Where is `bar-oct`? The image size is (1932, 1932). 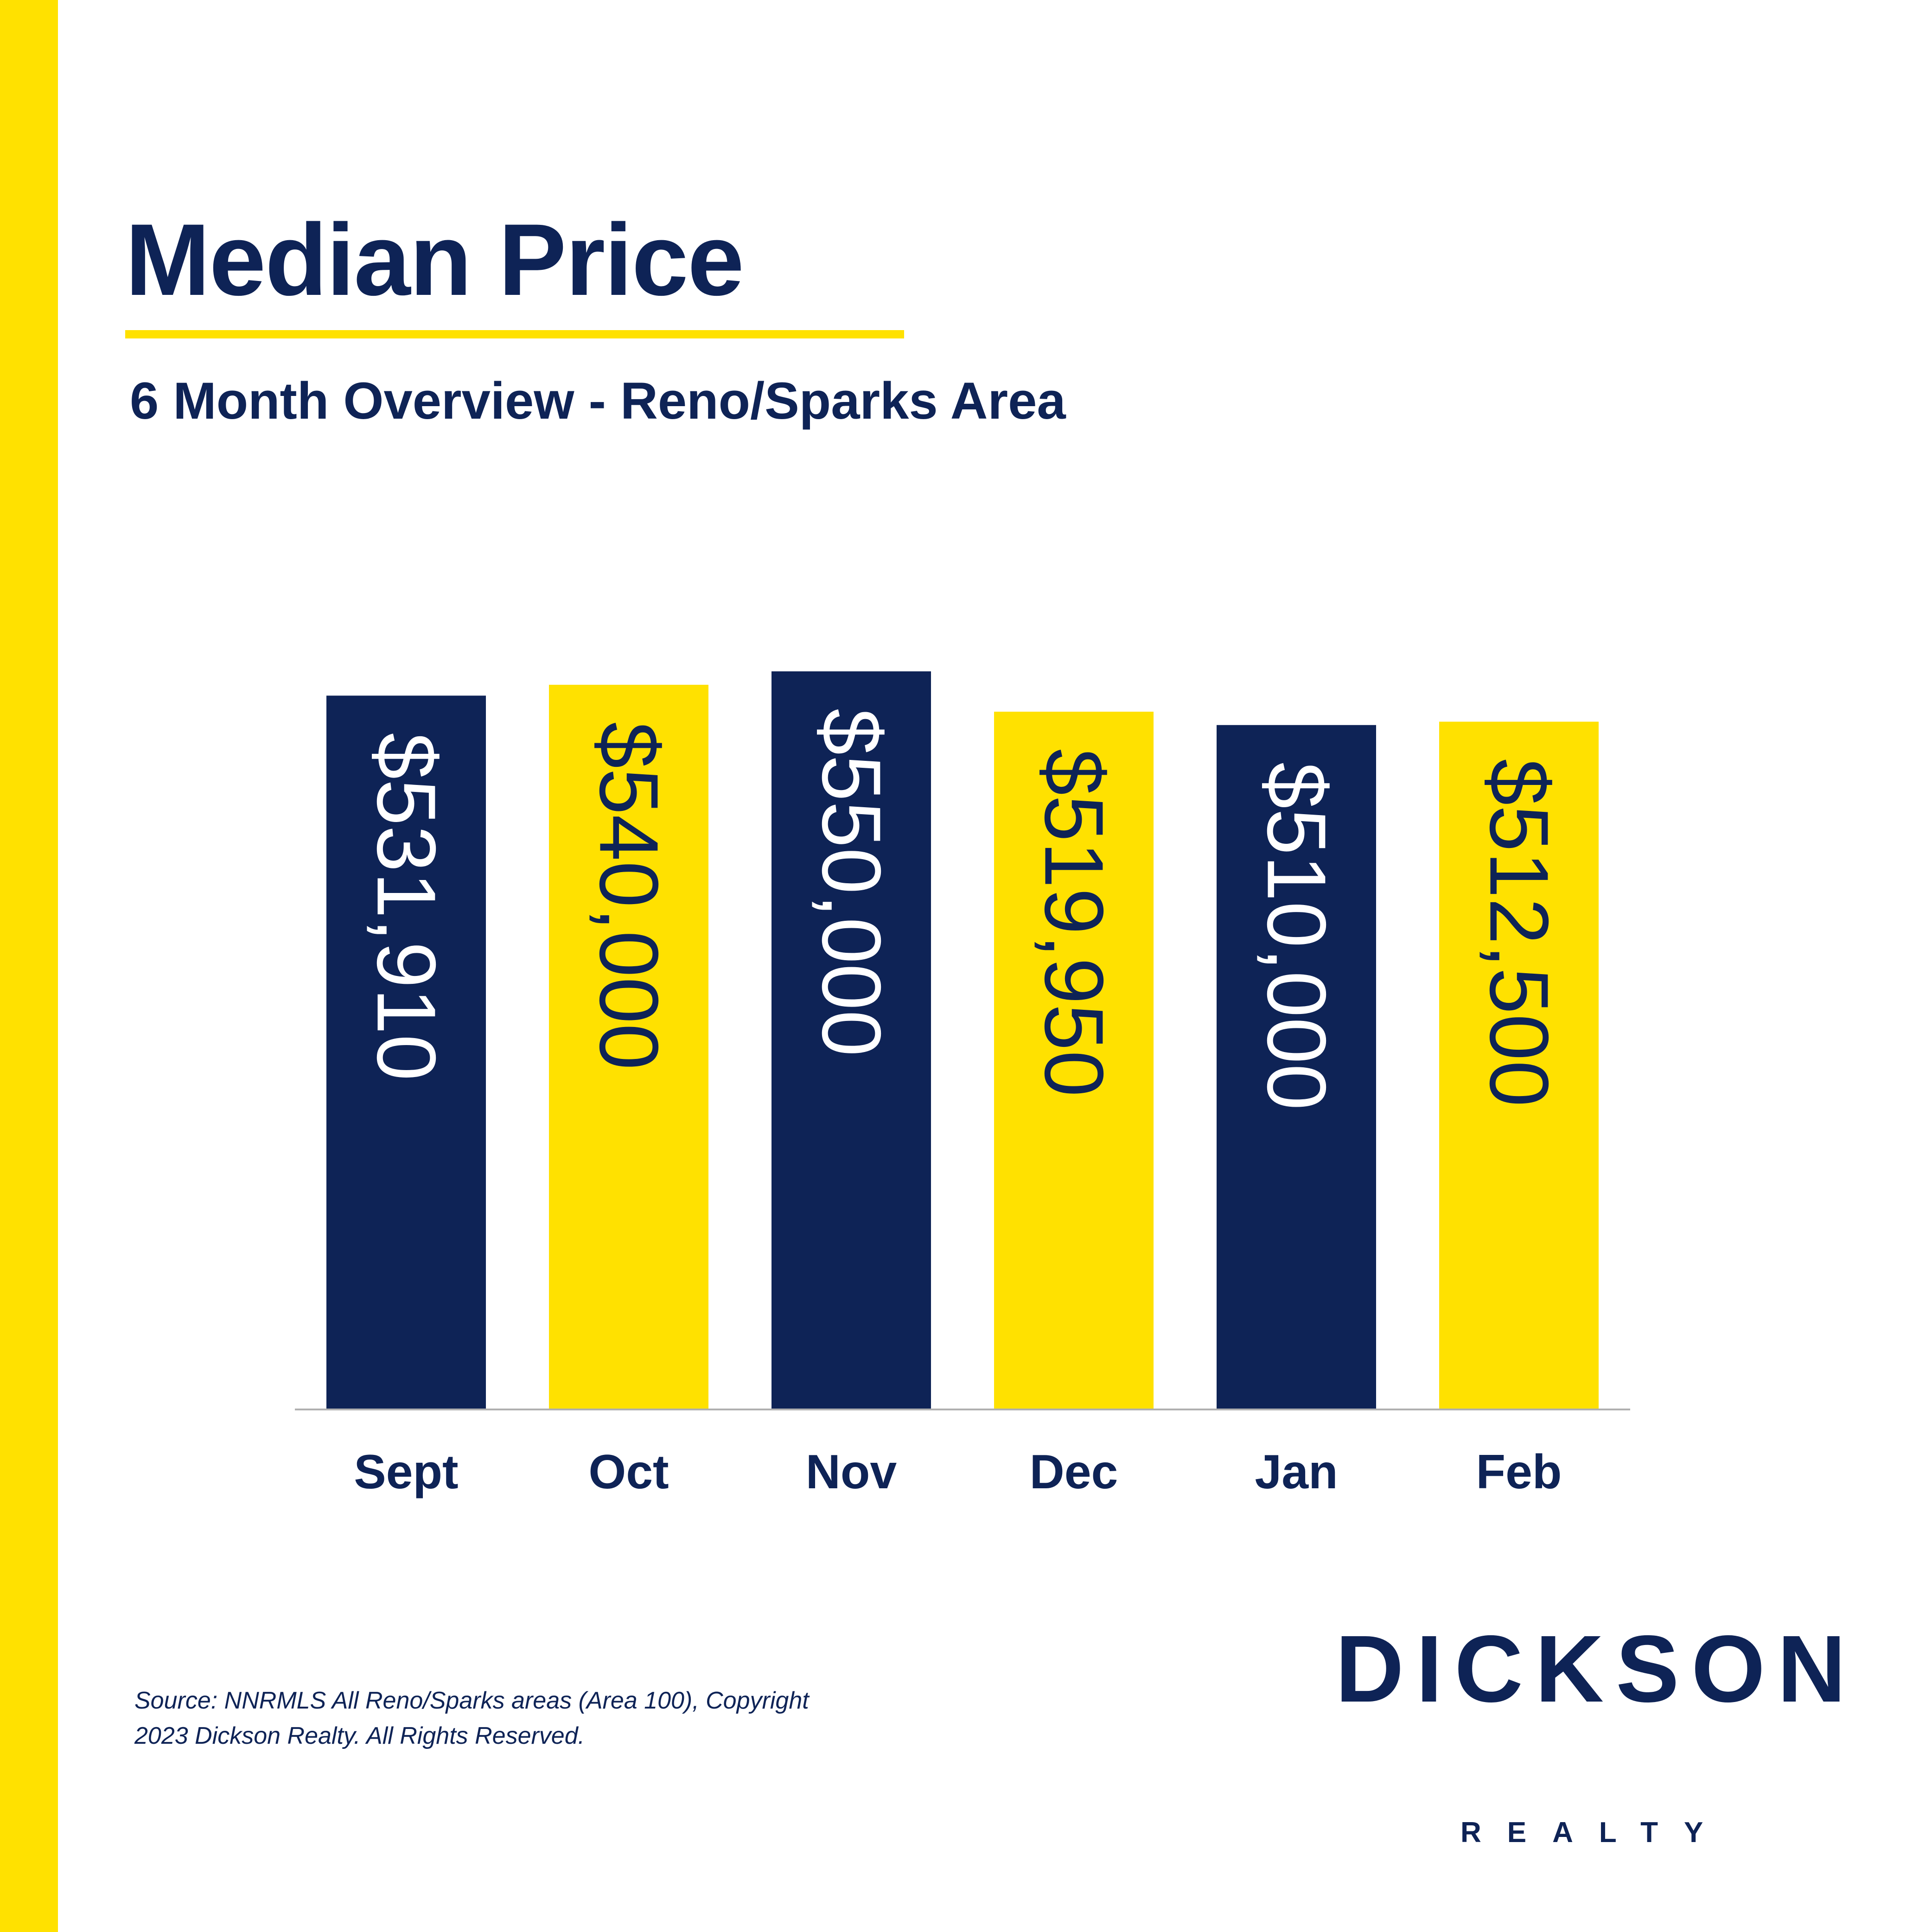 bar-oct is located at coordinates (628, 1046).